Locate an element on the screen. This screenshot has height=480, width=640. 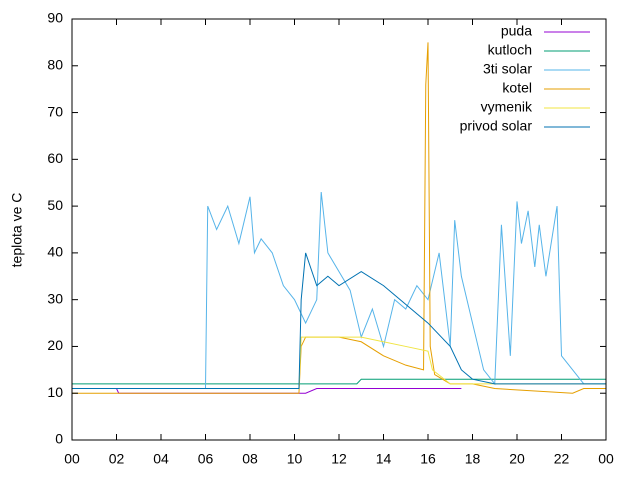
x-tick-label: 18 is located at coordinates (473, 459).